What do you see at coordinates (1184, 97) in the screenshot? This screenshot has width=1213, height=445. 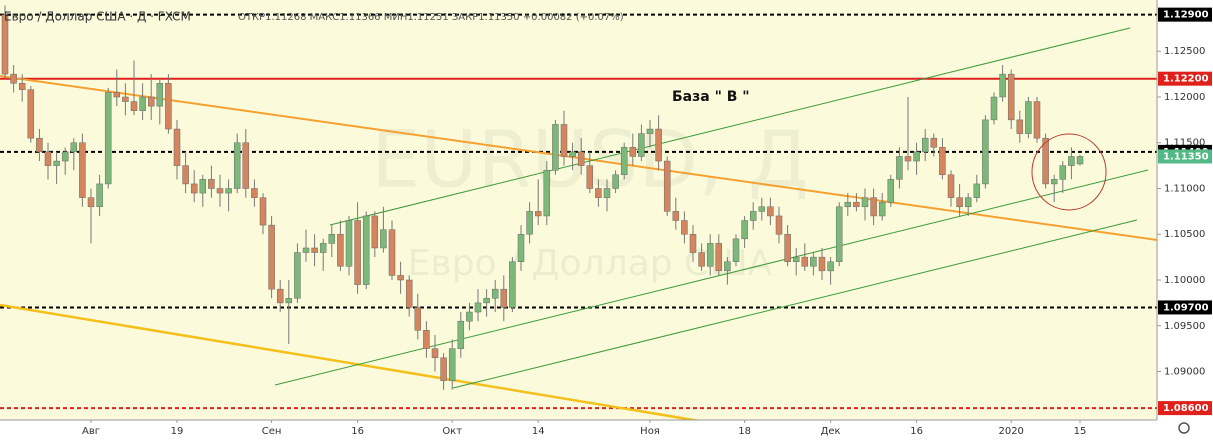 I see `y-tick-label: 1.12000` at bounding box center [1184, 97].